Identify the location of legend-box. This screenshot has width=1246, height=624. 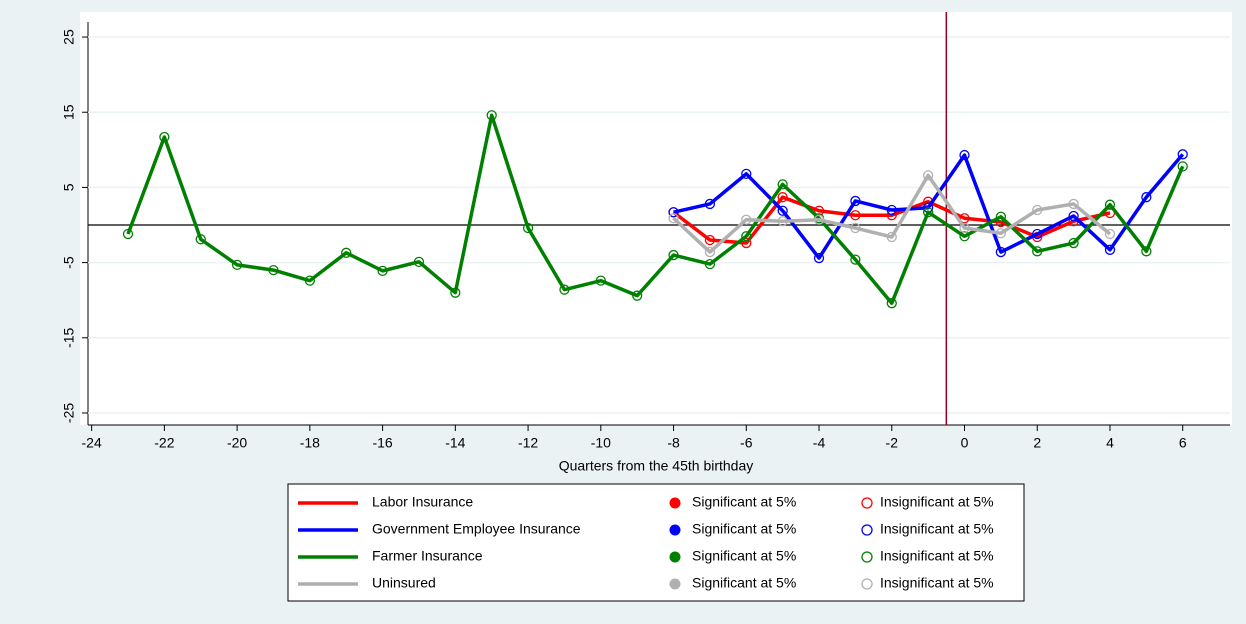
(656, 542).